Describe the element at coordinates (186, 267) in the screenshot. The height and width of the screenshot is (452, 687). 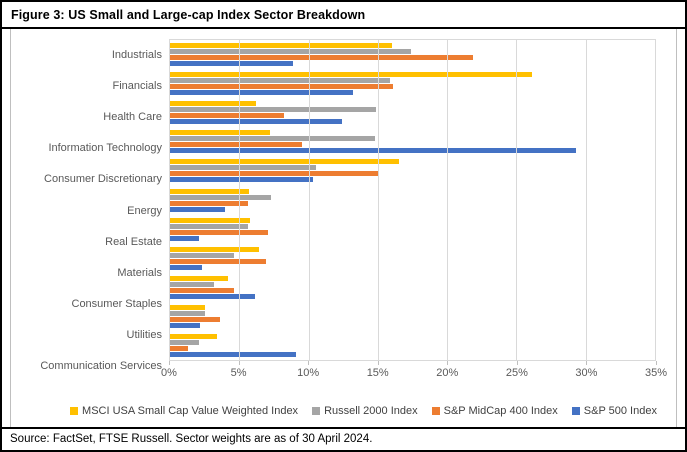
I see `bar-s-p-500-index-materials` at that location.